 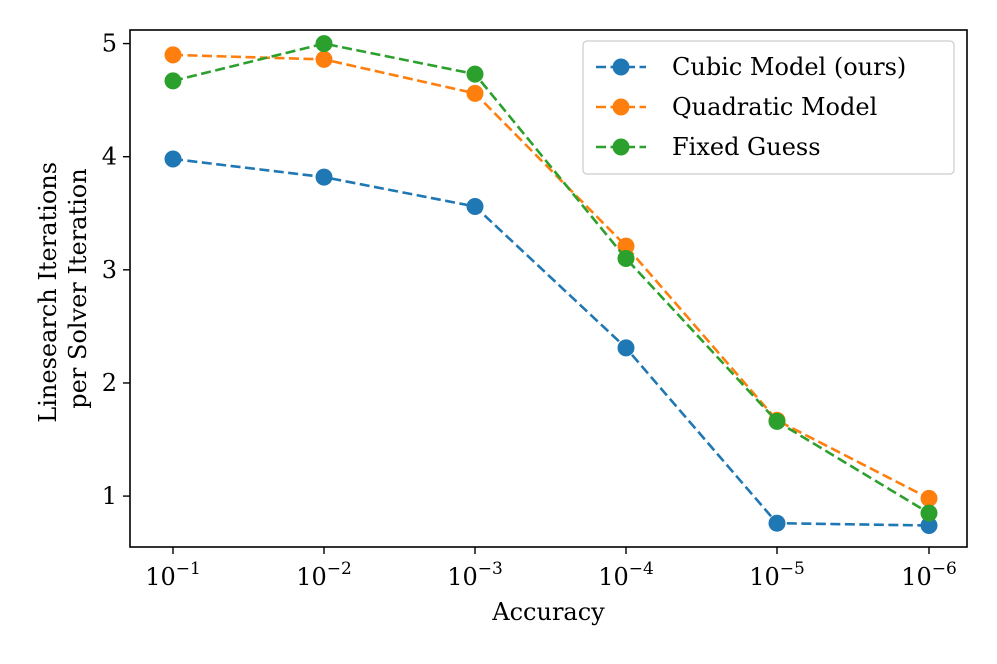 What do you see at coordinates (324, 575) in the screenshot?
I see `x-tick-label: 10⁻²` at bounding box center [324, 575].